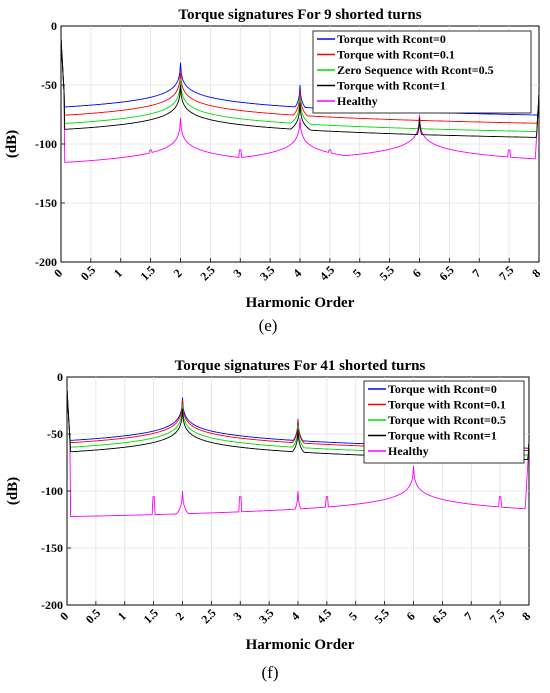  I want to click on legend-entry: Zero Sequence with Rcont=0.5, so click(415, 70).